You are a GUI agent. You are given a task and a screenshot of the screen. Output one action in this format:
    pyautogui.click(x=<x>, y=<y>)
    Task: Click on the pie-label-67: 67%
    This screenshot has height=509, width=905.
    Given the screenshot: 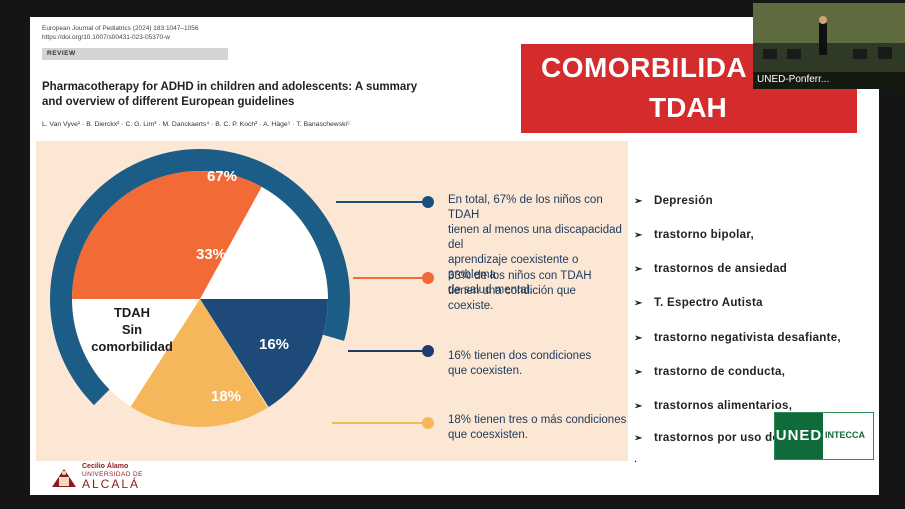 What is the action you would take?
    pyautogui.click(x=222, y=176)
    